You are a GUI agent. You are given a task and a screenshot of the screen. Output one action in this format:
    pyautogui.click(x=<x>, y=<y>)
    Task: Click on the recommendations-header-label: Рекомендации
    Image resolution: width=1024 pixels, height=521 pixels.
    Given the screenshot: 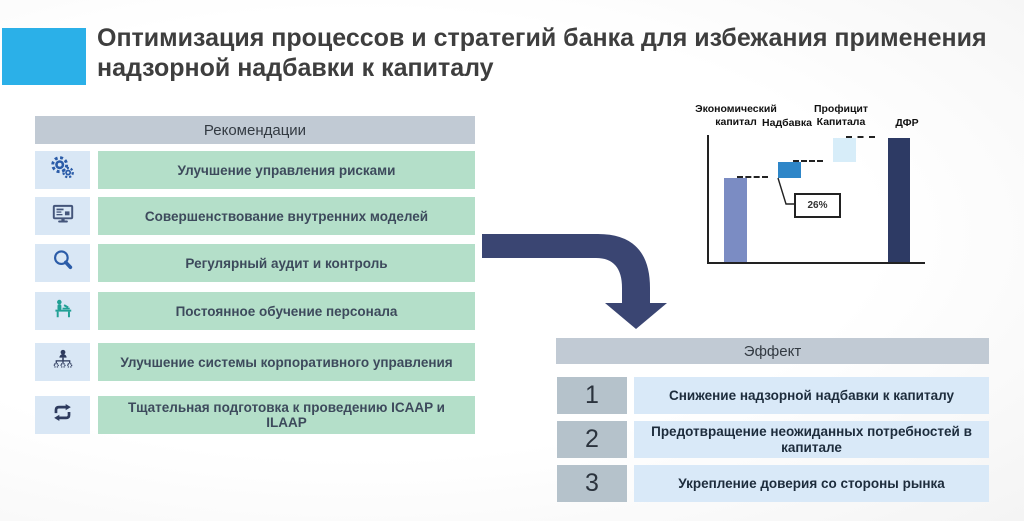 What is the action you would take?
    pyautogui.click(x=255, y=130)
    